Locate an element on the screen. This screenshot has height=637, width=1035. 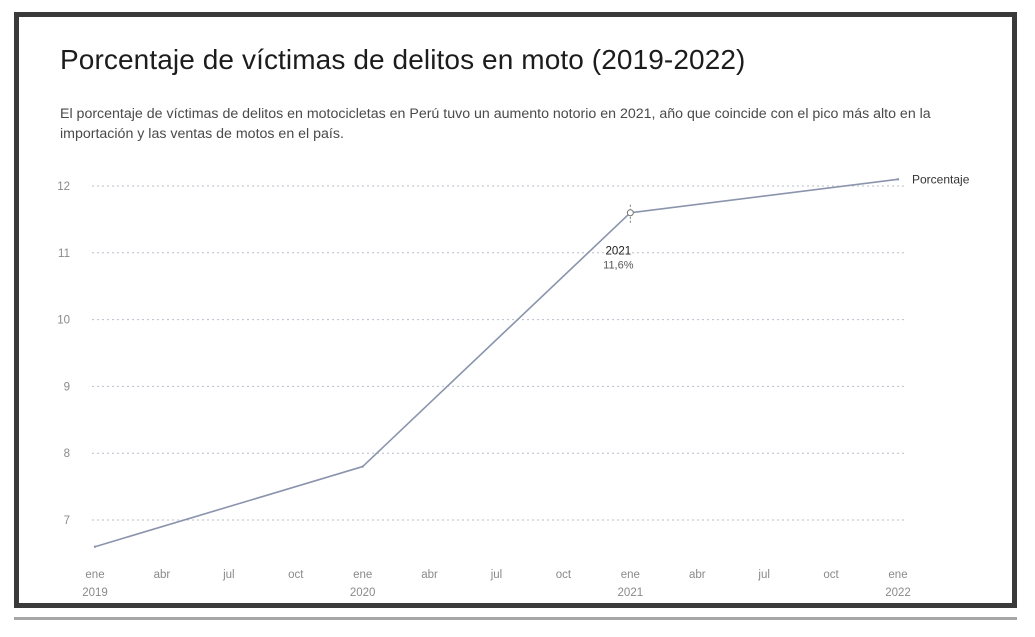
x-tick-year-label: 2020 is located at coordinates (363, 593).